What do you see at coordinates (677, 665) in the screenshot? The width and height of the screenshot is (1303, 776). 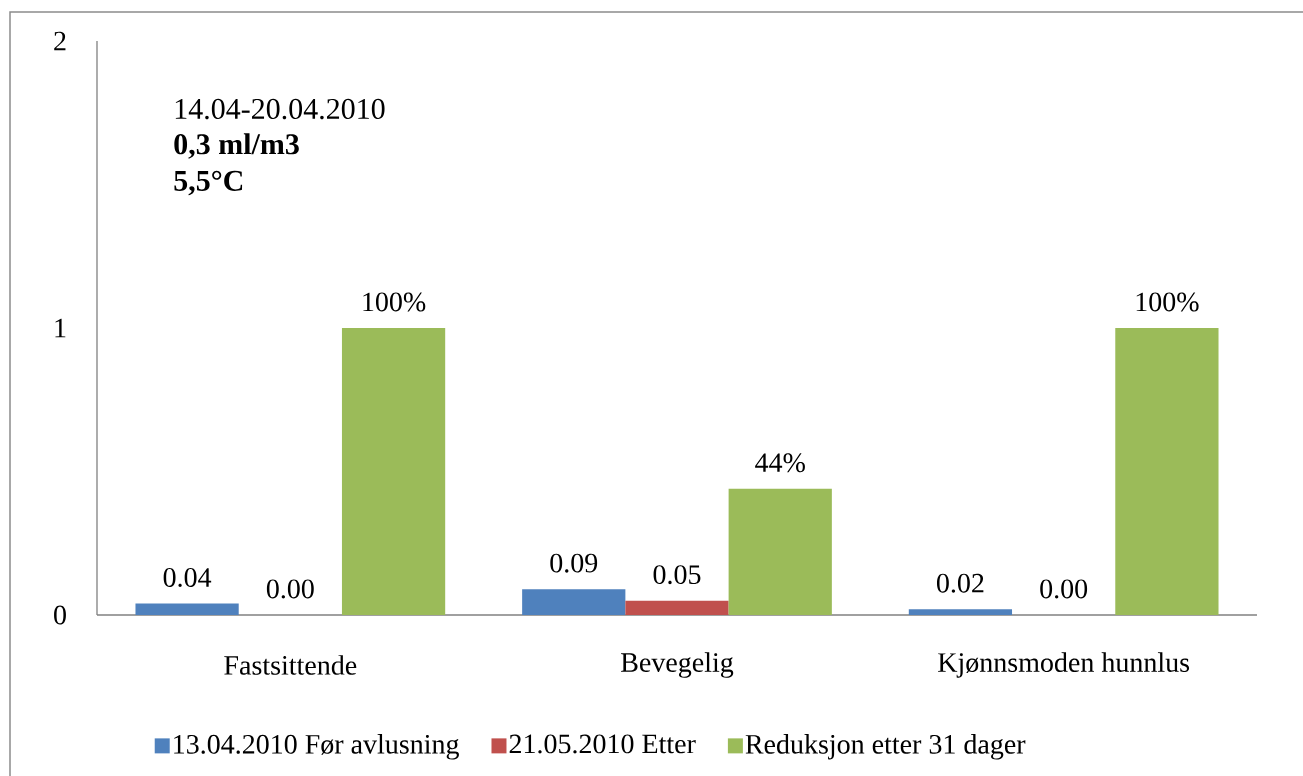 I see `x-tick-label: Bevegelig` at bounding box center [677, 665].